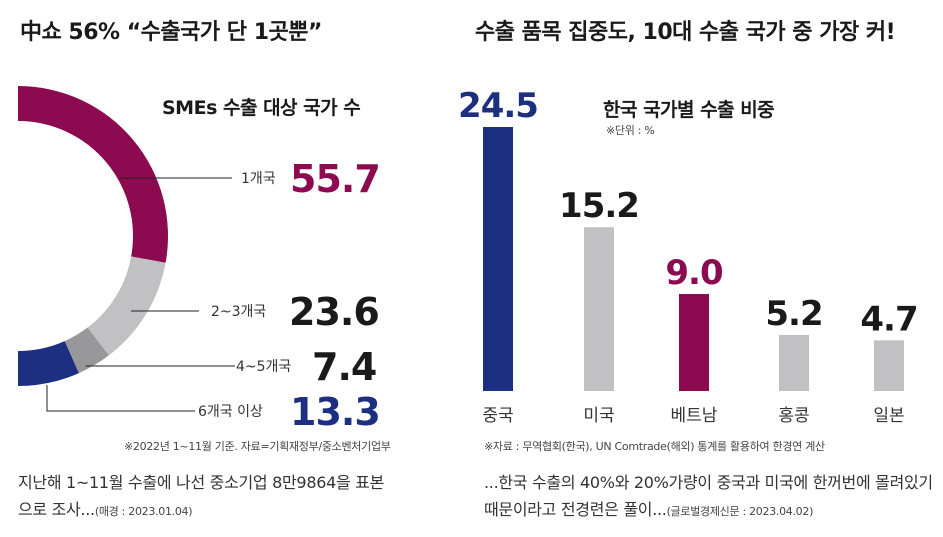 Image resolution: width=943 pixels, height=537 pixels. What do you see at coordinates (689, 110) in the screenshot?
I see `bar-chart-subtitle: 한국 국가별 수출 비중` at bounding box center [689, 110].